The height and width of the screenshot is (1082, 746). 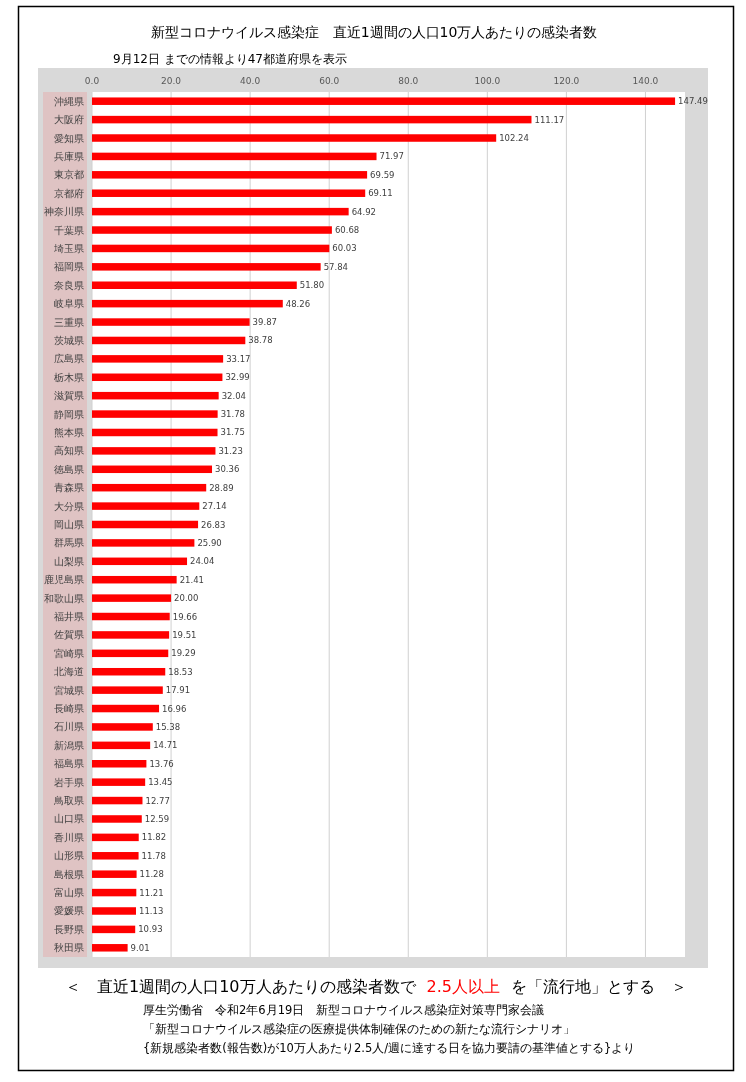 What do you see at coordinates (64, 212) in the screenshot?
I see `y-tick-label: 神奈川県` at bounding box center [64, 212].